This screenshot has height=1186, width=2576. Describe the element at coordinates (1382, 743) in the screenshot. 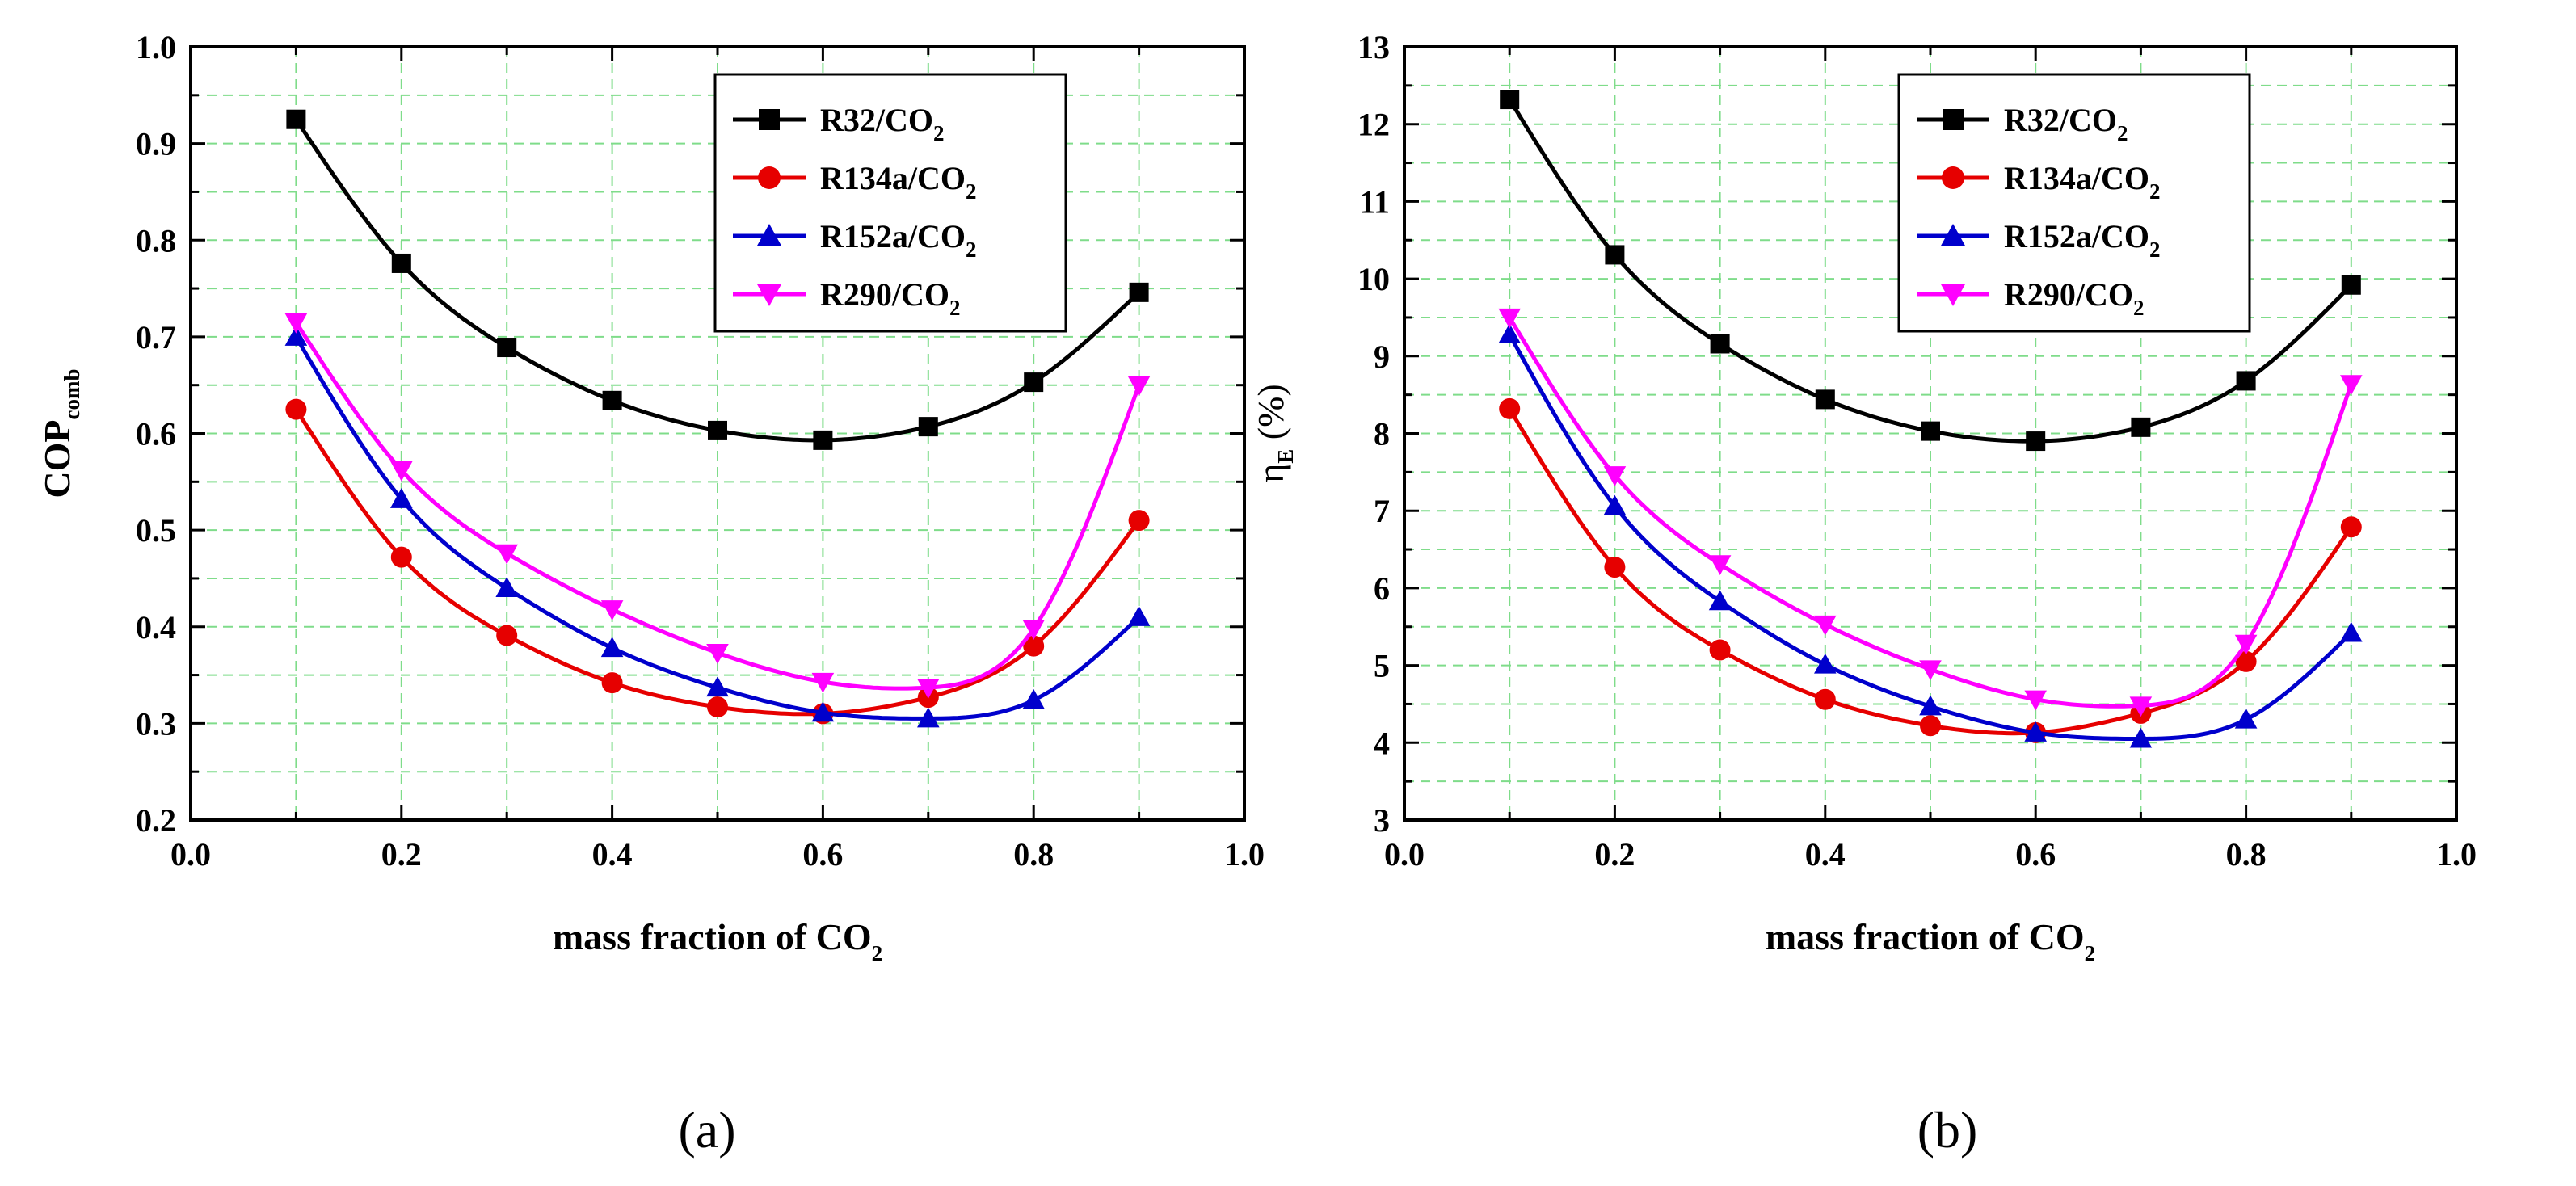

I see `y-tick-label: 4` at that location.